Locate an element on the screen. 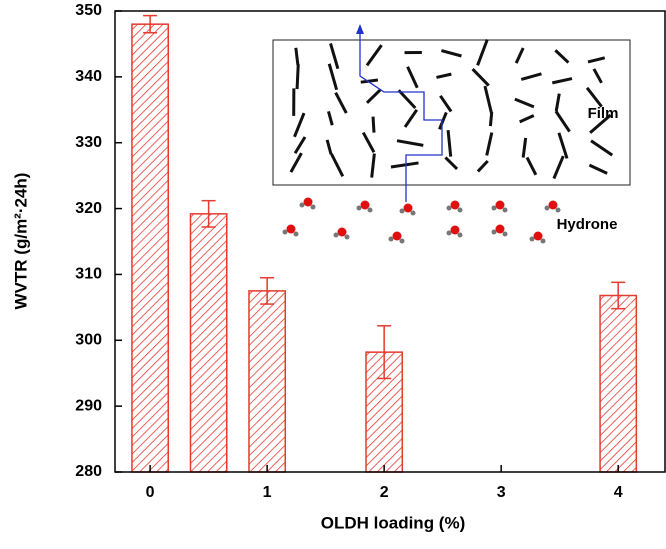 Image resolution: width=666 pixels, height=549 pixels. y-tick-label: 290 is located at coordinates (88, 405).